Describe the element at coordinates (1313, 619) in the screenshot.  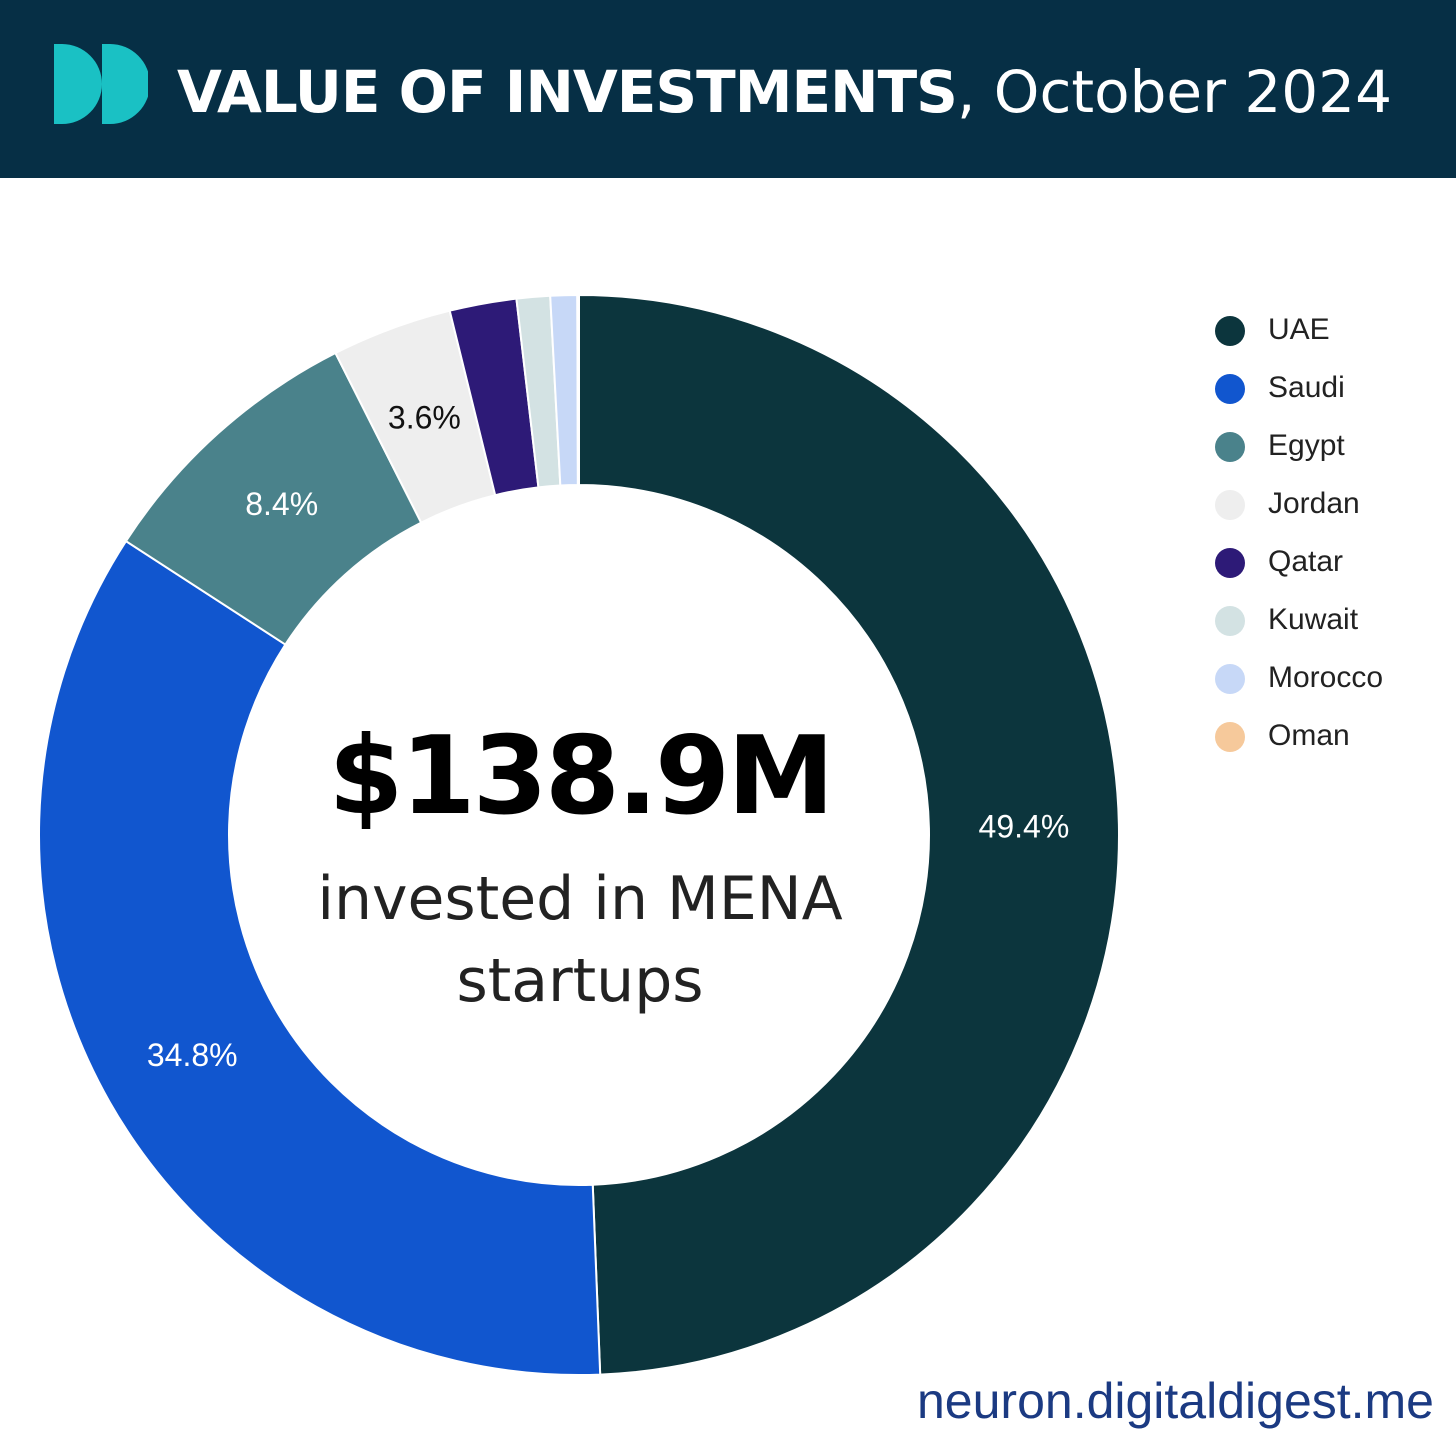
I see `legend-label: Kuwait` at that location.